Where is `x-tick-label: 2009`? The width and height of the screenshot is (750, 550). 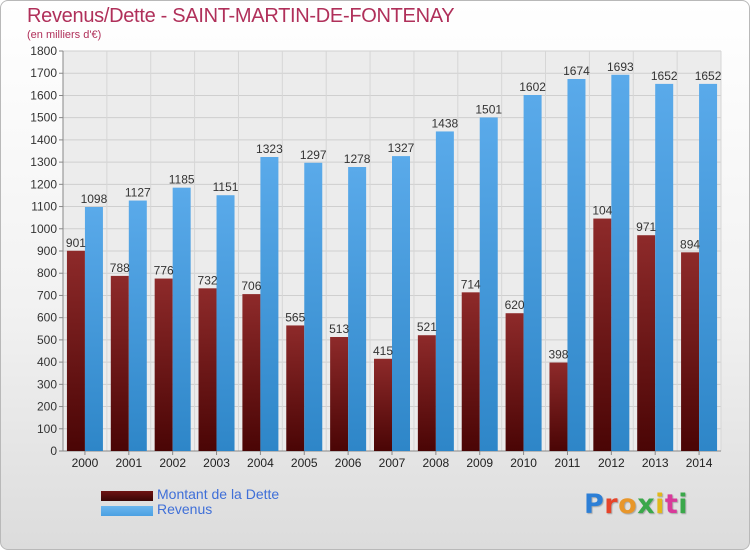
x-tick-label: 2009 is located at coordinates (479, 463).